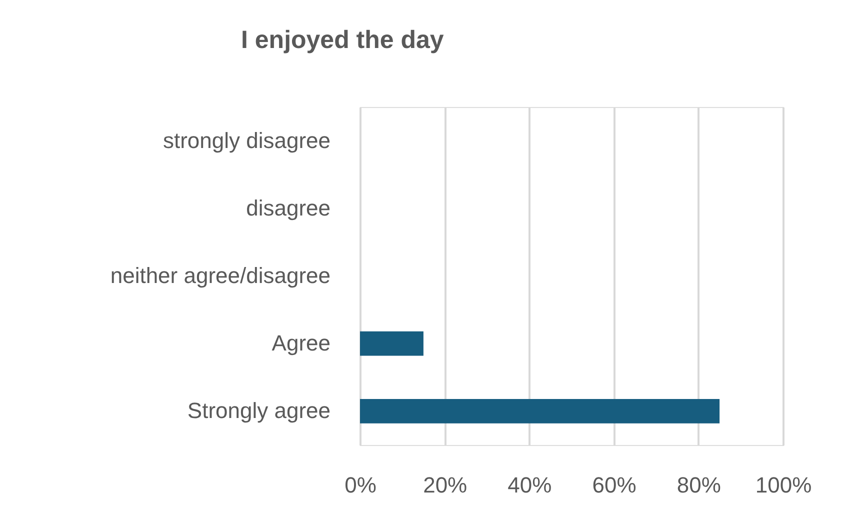  I want to click on chart-title: I enjoyed the day, so click(342, 40).